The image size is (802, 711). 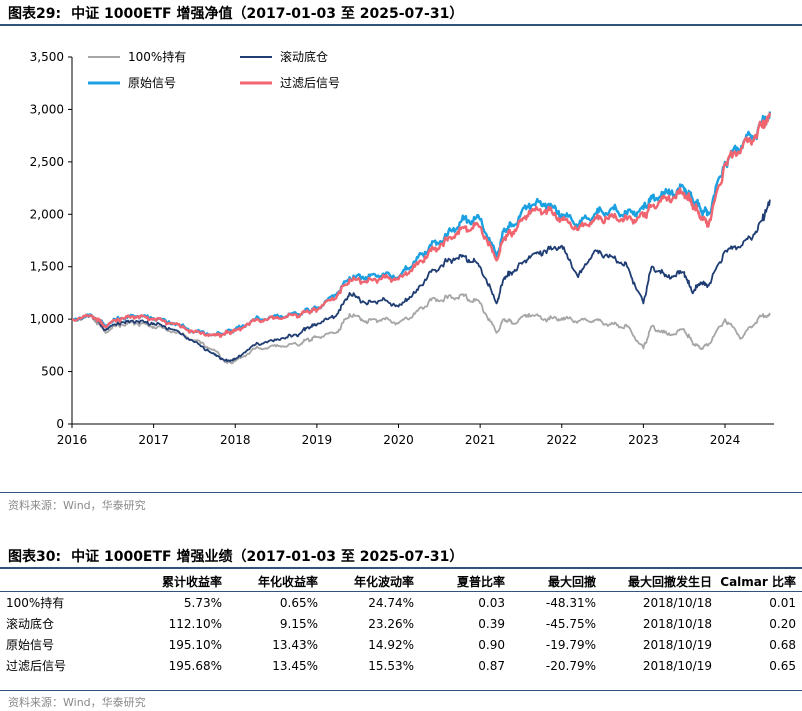 I want to click on cell-calmar: 0.01, so click(x=782, y=602).